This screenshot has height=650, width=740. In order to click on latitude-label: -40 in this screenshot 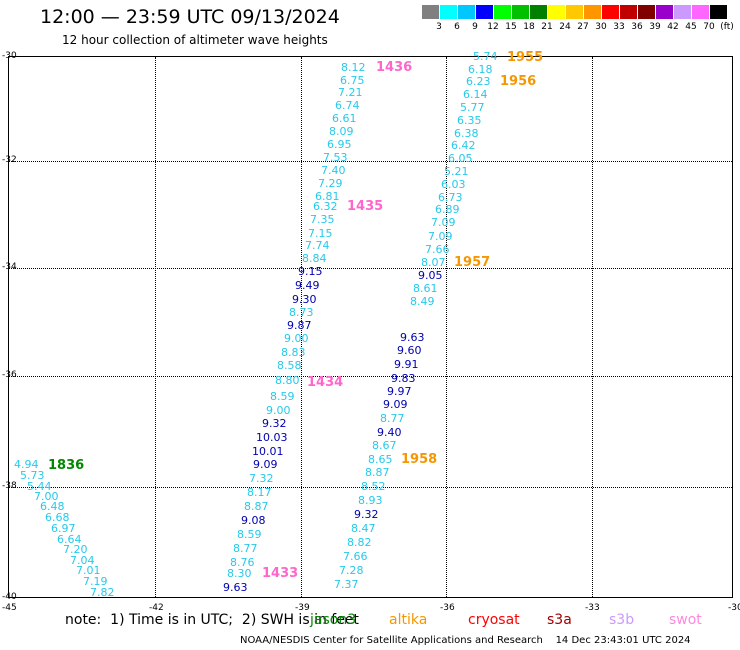, I will do `click(9, 597)`.